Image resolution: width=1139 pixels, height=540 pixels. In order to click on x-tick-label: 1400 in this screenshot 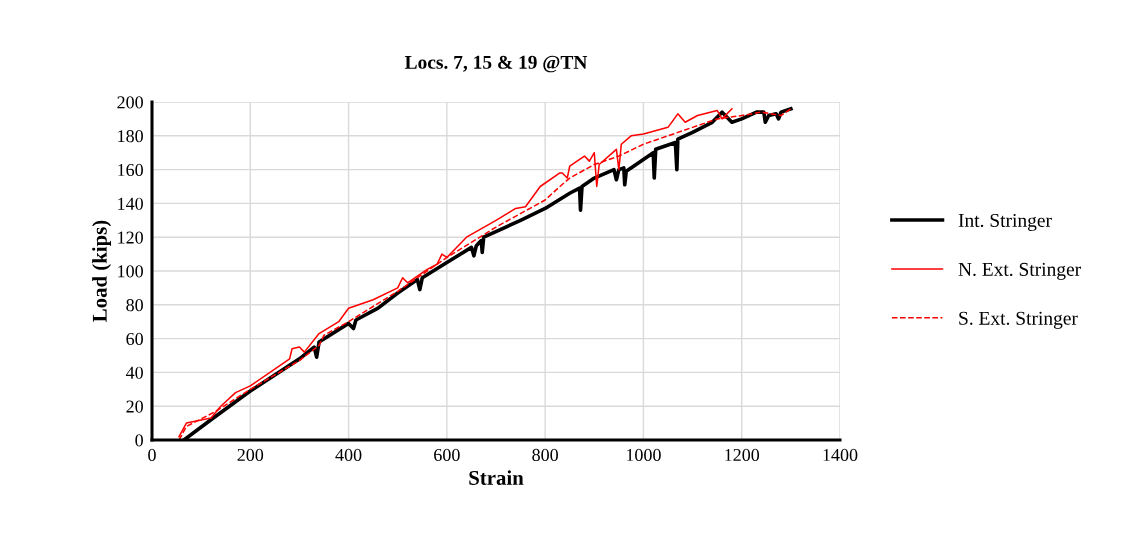, I will do `click(840, 455)`.